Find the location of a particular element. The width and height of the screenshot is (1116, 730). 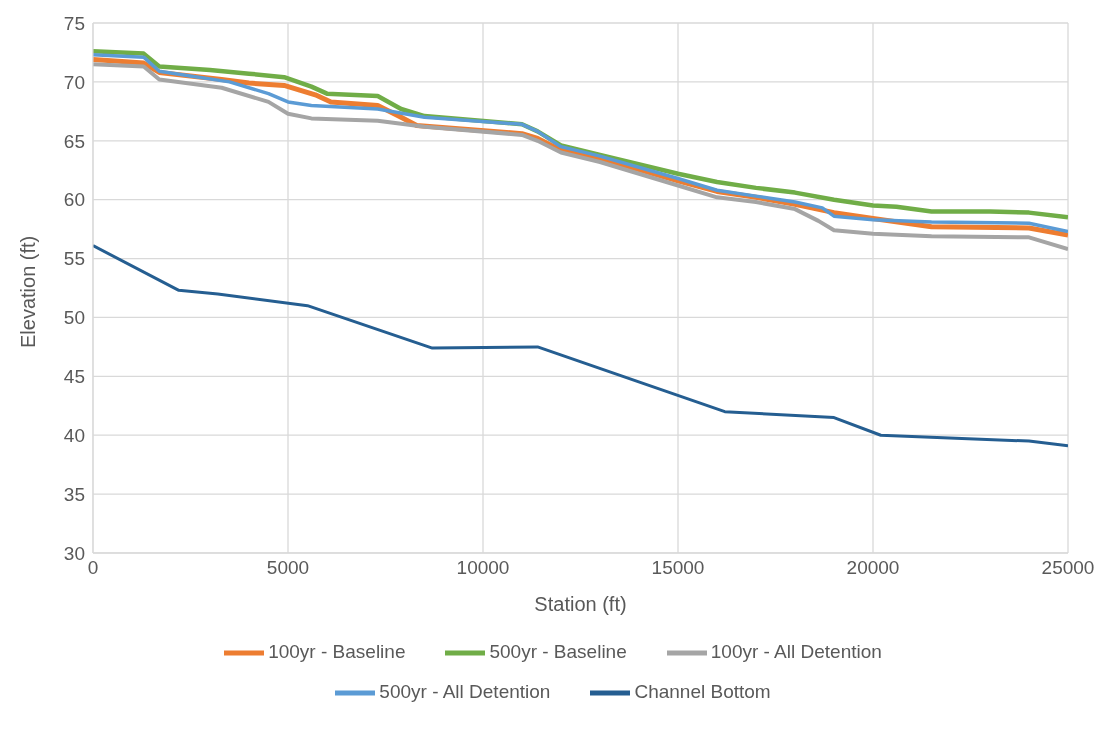

y-tick-label: 65 is located at coordinates (74, 141).